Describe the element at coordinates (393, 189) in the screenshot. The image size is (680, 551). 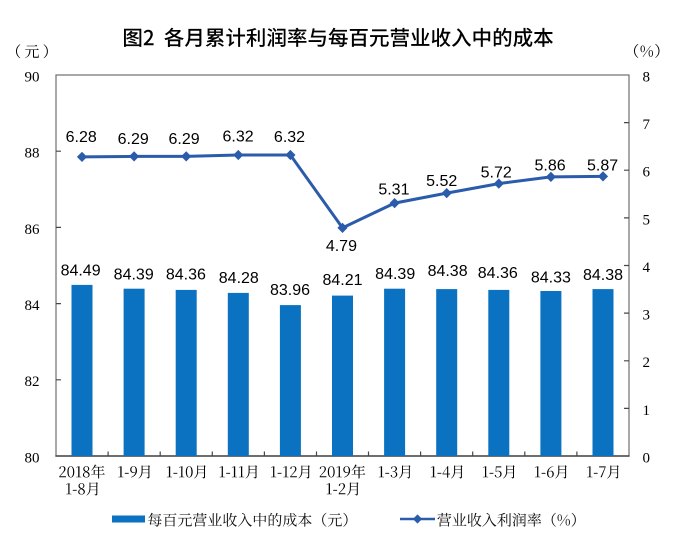
I see `svg-text: 5.31` at that location.